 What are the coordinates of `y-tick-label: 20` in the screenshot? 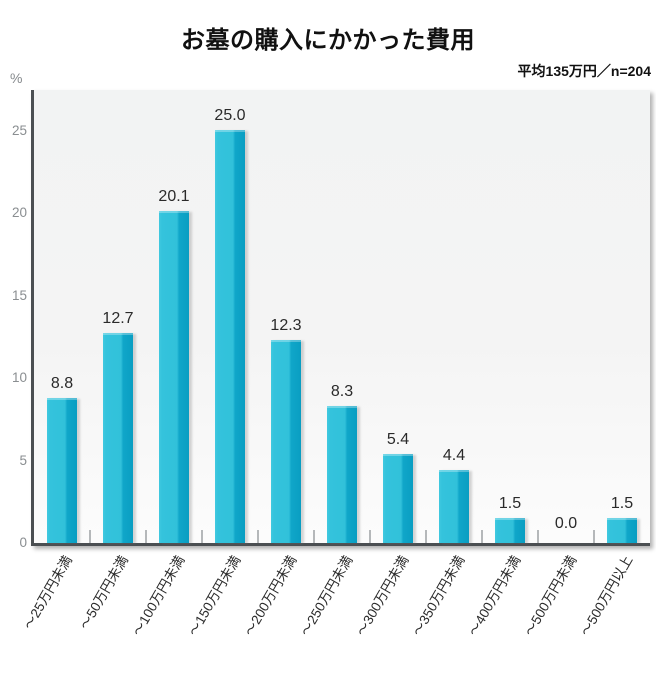 It's located at (19, 212).